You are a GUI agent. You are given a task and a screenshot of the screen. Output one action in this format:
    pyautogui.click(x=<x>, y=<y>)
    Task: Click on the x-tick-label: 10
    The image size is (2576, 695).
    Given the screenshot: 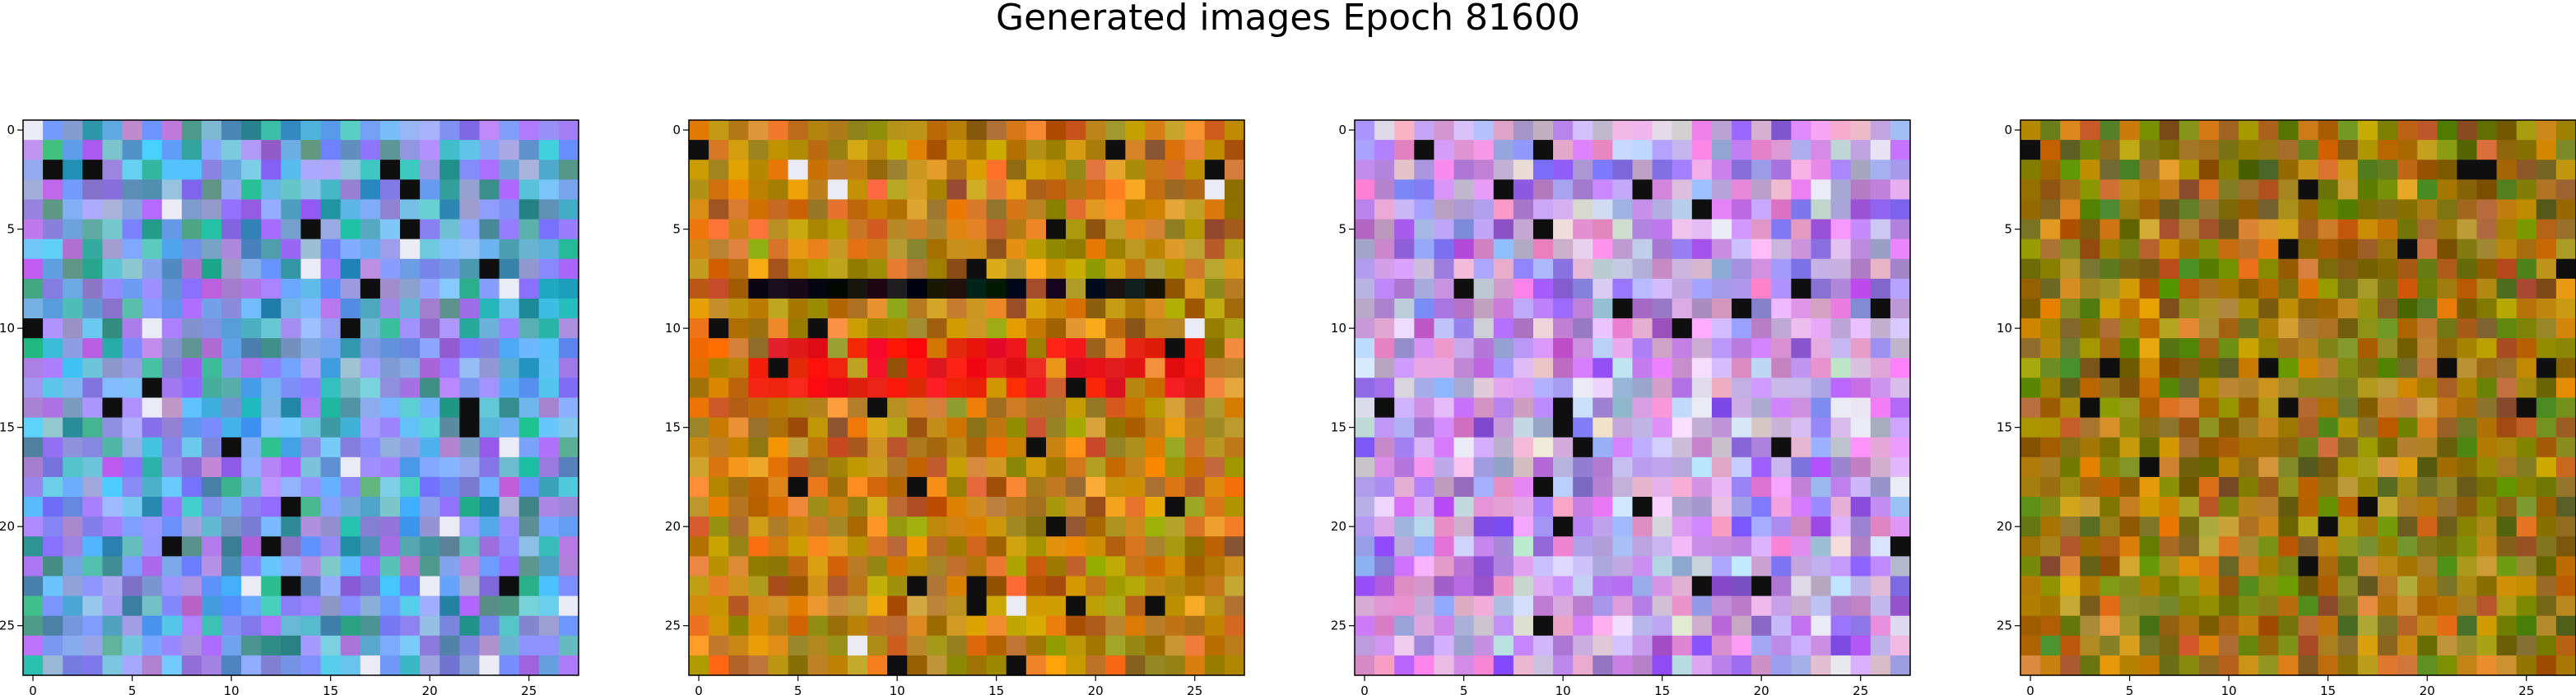 What is the action you would take?
    pyautogui.click(x=1563, y=689)
    